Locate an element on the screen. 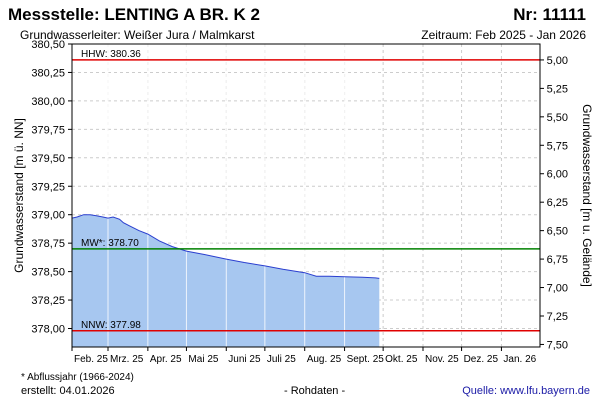 This screenshot has width=600, height=400. y-axis-label-left: Grundwasserstand [m ü. NN] is located at coordinates (19, 195).